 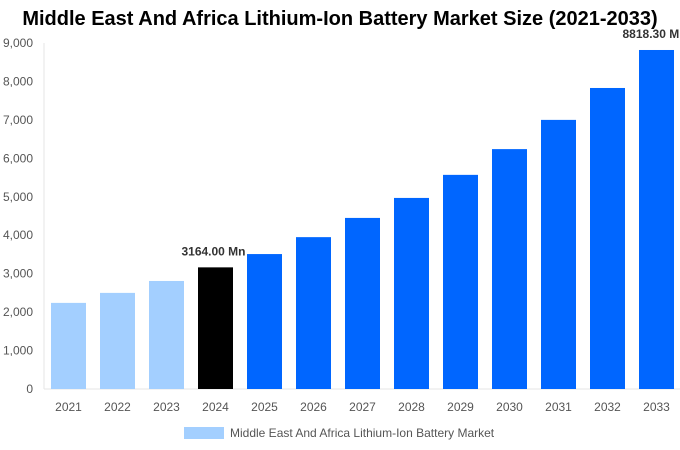 I want to click on x-tick-label: 2025, so click(x=264, y=407).